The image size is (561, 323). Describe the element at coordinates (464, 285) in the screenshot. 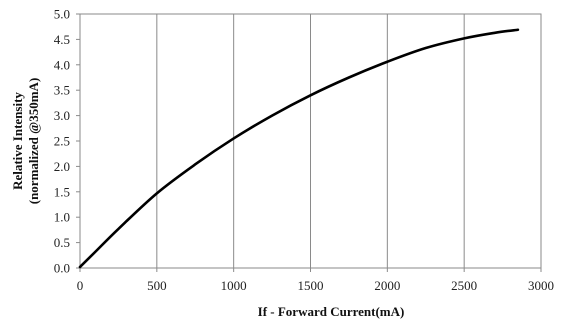

I see `x-tick-label: 2500` at that location.